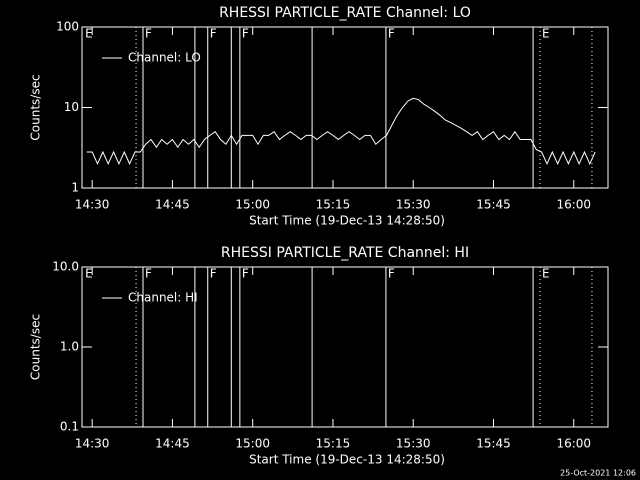 This screenshot has width=640, height=480. Describe the element at coordinates (345, 253) in the screenshot. I see `chart-title: RHESSI PARTICLE_RATE Channel: HI` at that location.